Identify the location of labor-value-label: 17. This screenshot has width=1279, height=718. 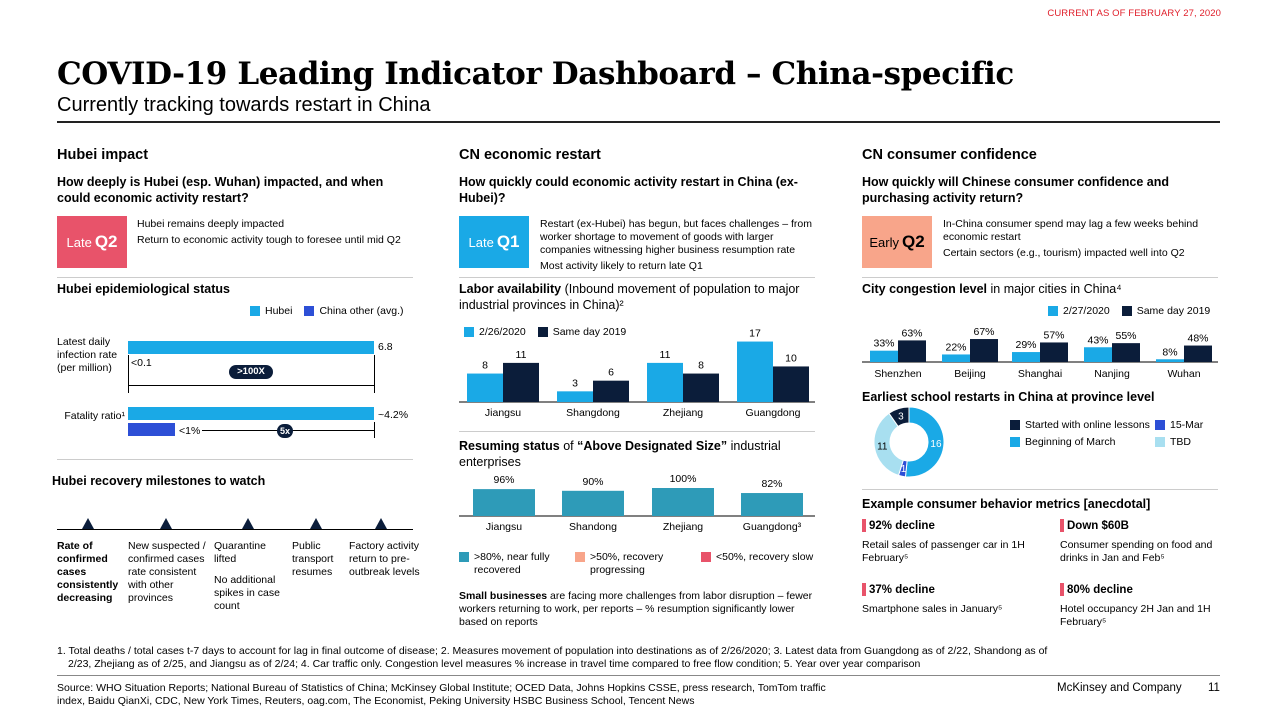
(755, 334).